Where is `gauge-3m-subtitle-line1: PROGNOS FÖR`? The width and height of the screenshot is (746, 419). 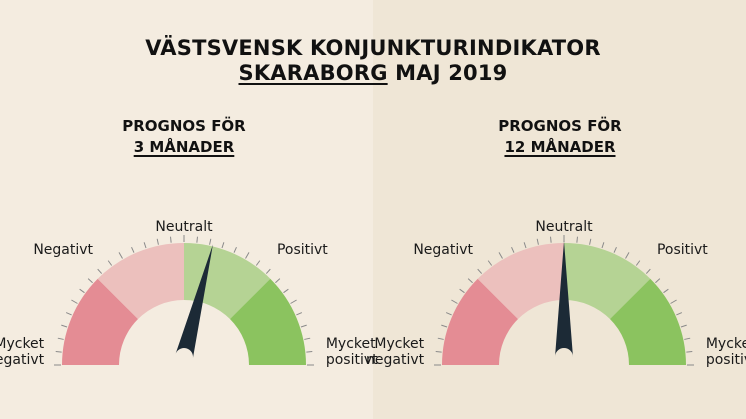 gauge-3m-subtitle-line1: PROGNOS FÖR is located at coordinates (184, 126).